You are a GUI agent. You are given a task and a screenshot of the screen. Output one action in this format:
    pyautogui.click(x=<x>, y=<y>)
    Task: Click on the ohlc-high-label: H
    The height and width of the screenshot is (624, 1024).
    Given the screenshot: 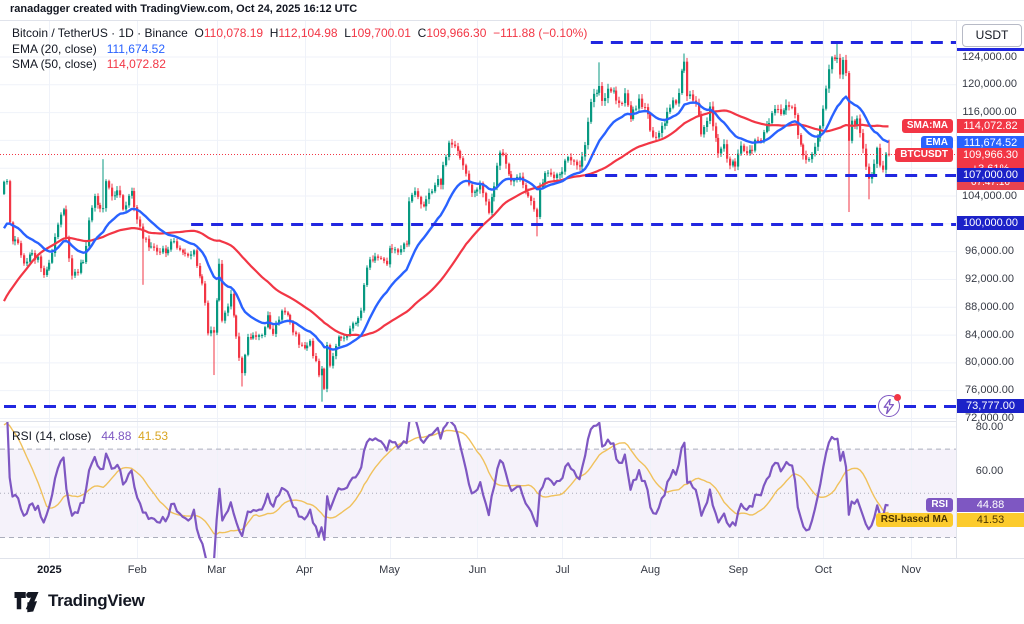 What is the action you would take?
    pyautogui.click(x=274, y=33)
    